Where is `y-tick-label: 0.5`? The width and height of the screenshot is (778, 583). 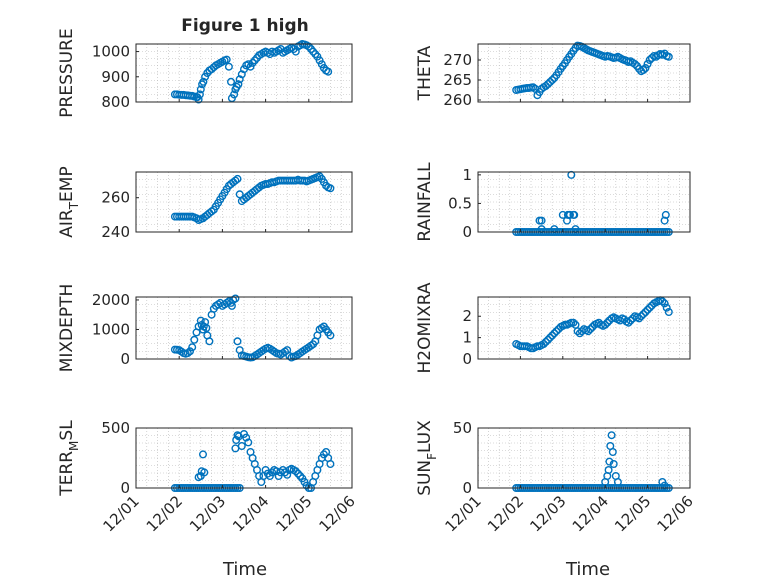
y-tick-label: 0.5 is located at coordinates (460, 203).